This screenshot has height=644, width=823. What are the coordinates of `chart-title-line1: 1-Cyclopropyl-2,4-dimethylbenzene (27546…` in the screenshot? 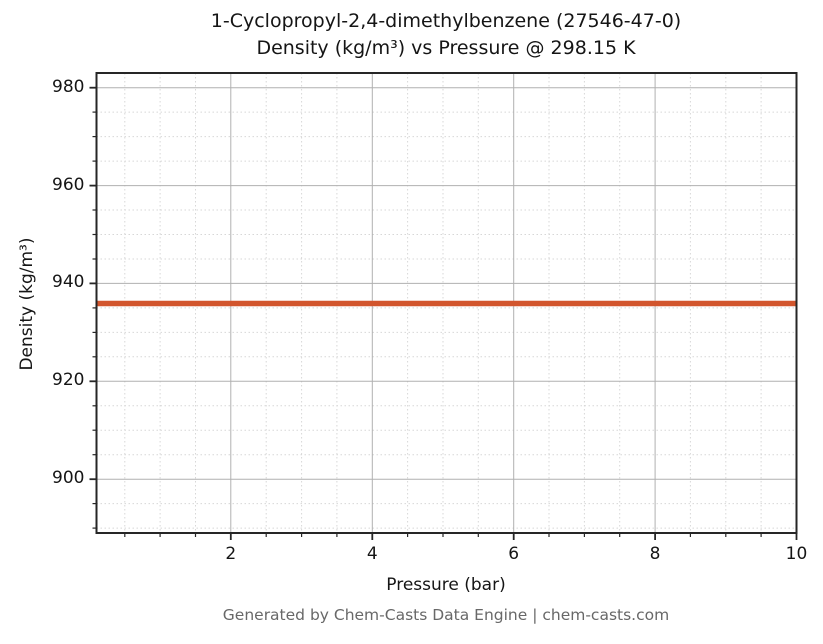 It's located at (446, 21).